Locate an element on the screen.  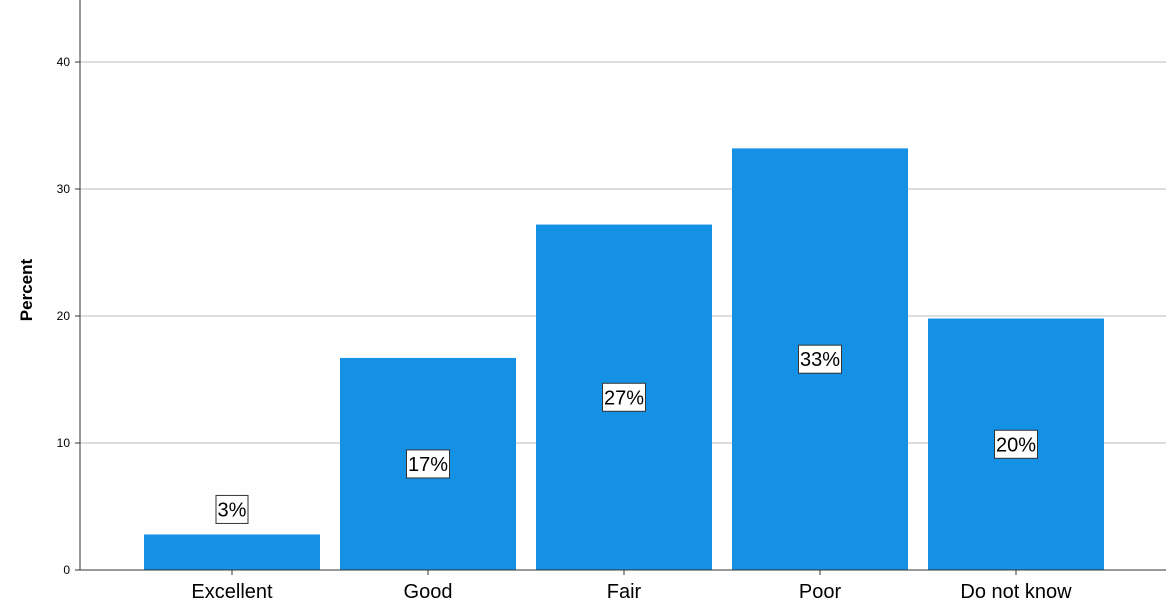
data-label: 27% is located at coordinates (624, 398).